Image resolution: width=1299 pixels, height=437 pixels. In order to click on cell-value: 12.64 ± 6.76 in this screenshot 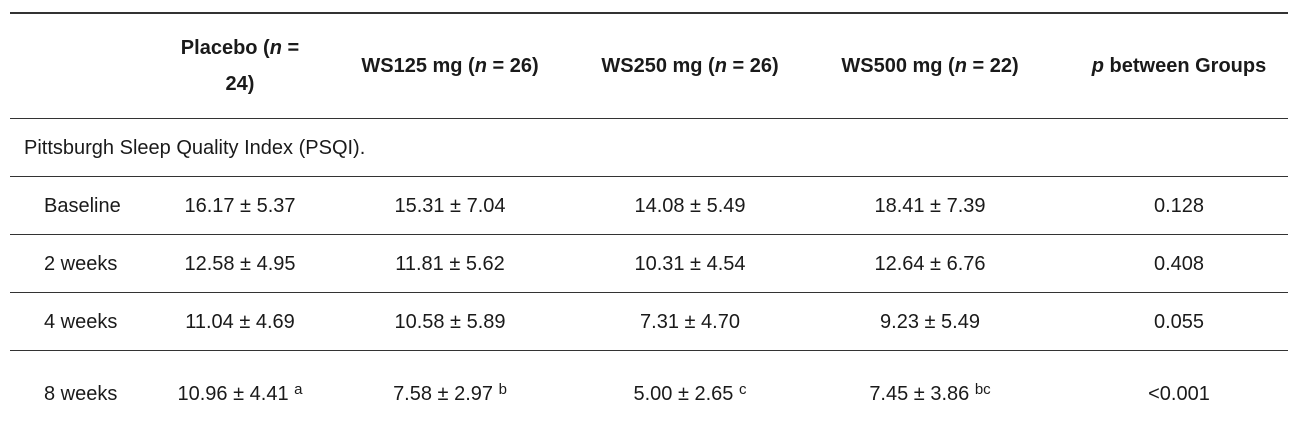, I will do `click(929, 264)`.